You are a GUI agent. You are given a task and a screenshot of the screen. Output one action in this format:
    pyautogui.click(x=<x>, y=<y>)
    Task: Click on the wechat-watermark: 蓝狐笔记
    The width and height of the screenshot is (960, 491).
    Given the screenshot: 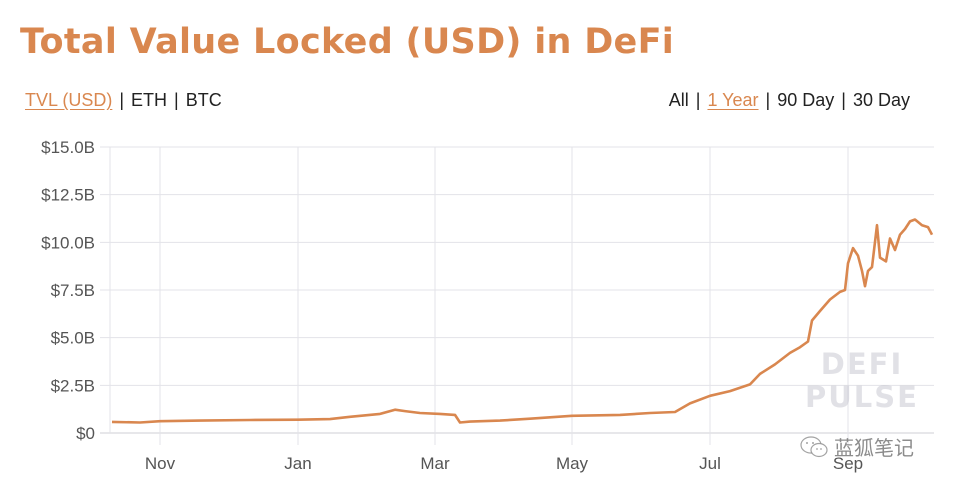 What is the action you would take?
    pyautogui.click(x=857, y=446)
    